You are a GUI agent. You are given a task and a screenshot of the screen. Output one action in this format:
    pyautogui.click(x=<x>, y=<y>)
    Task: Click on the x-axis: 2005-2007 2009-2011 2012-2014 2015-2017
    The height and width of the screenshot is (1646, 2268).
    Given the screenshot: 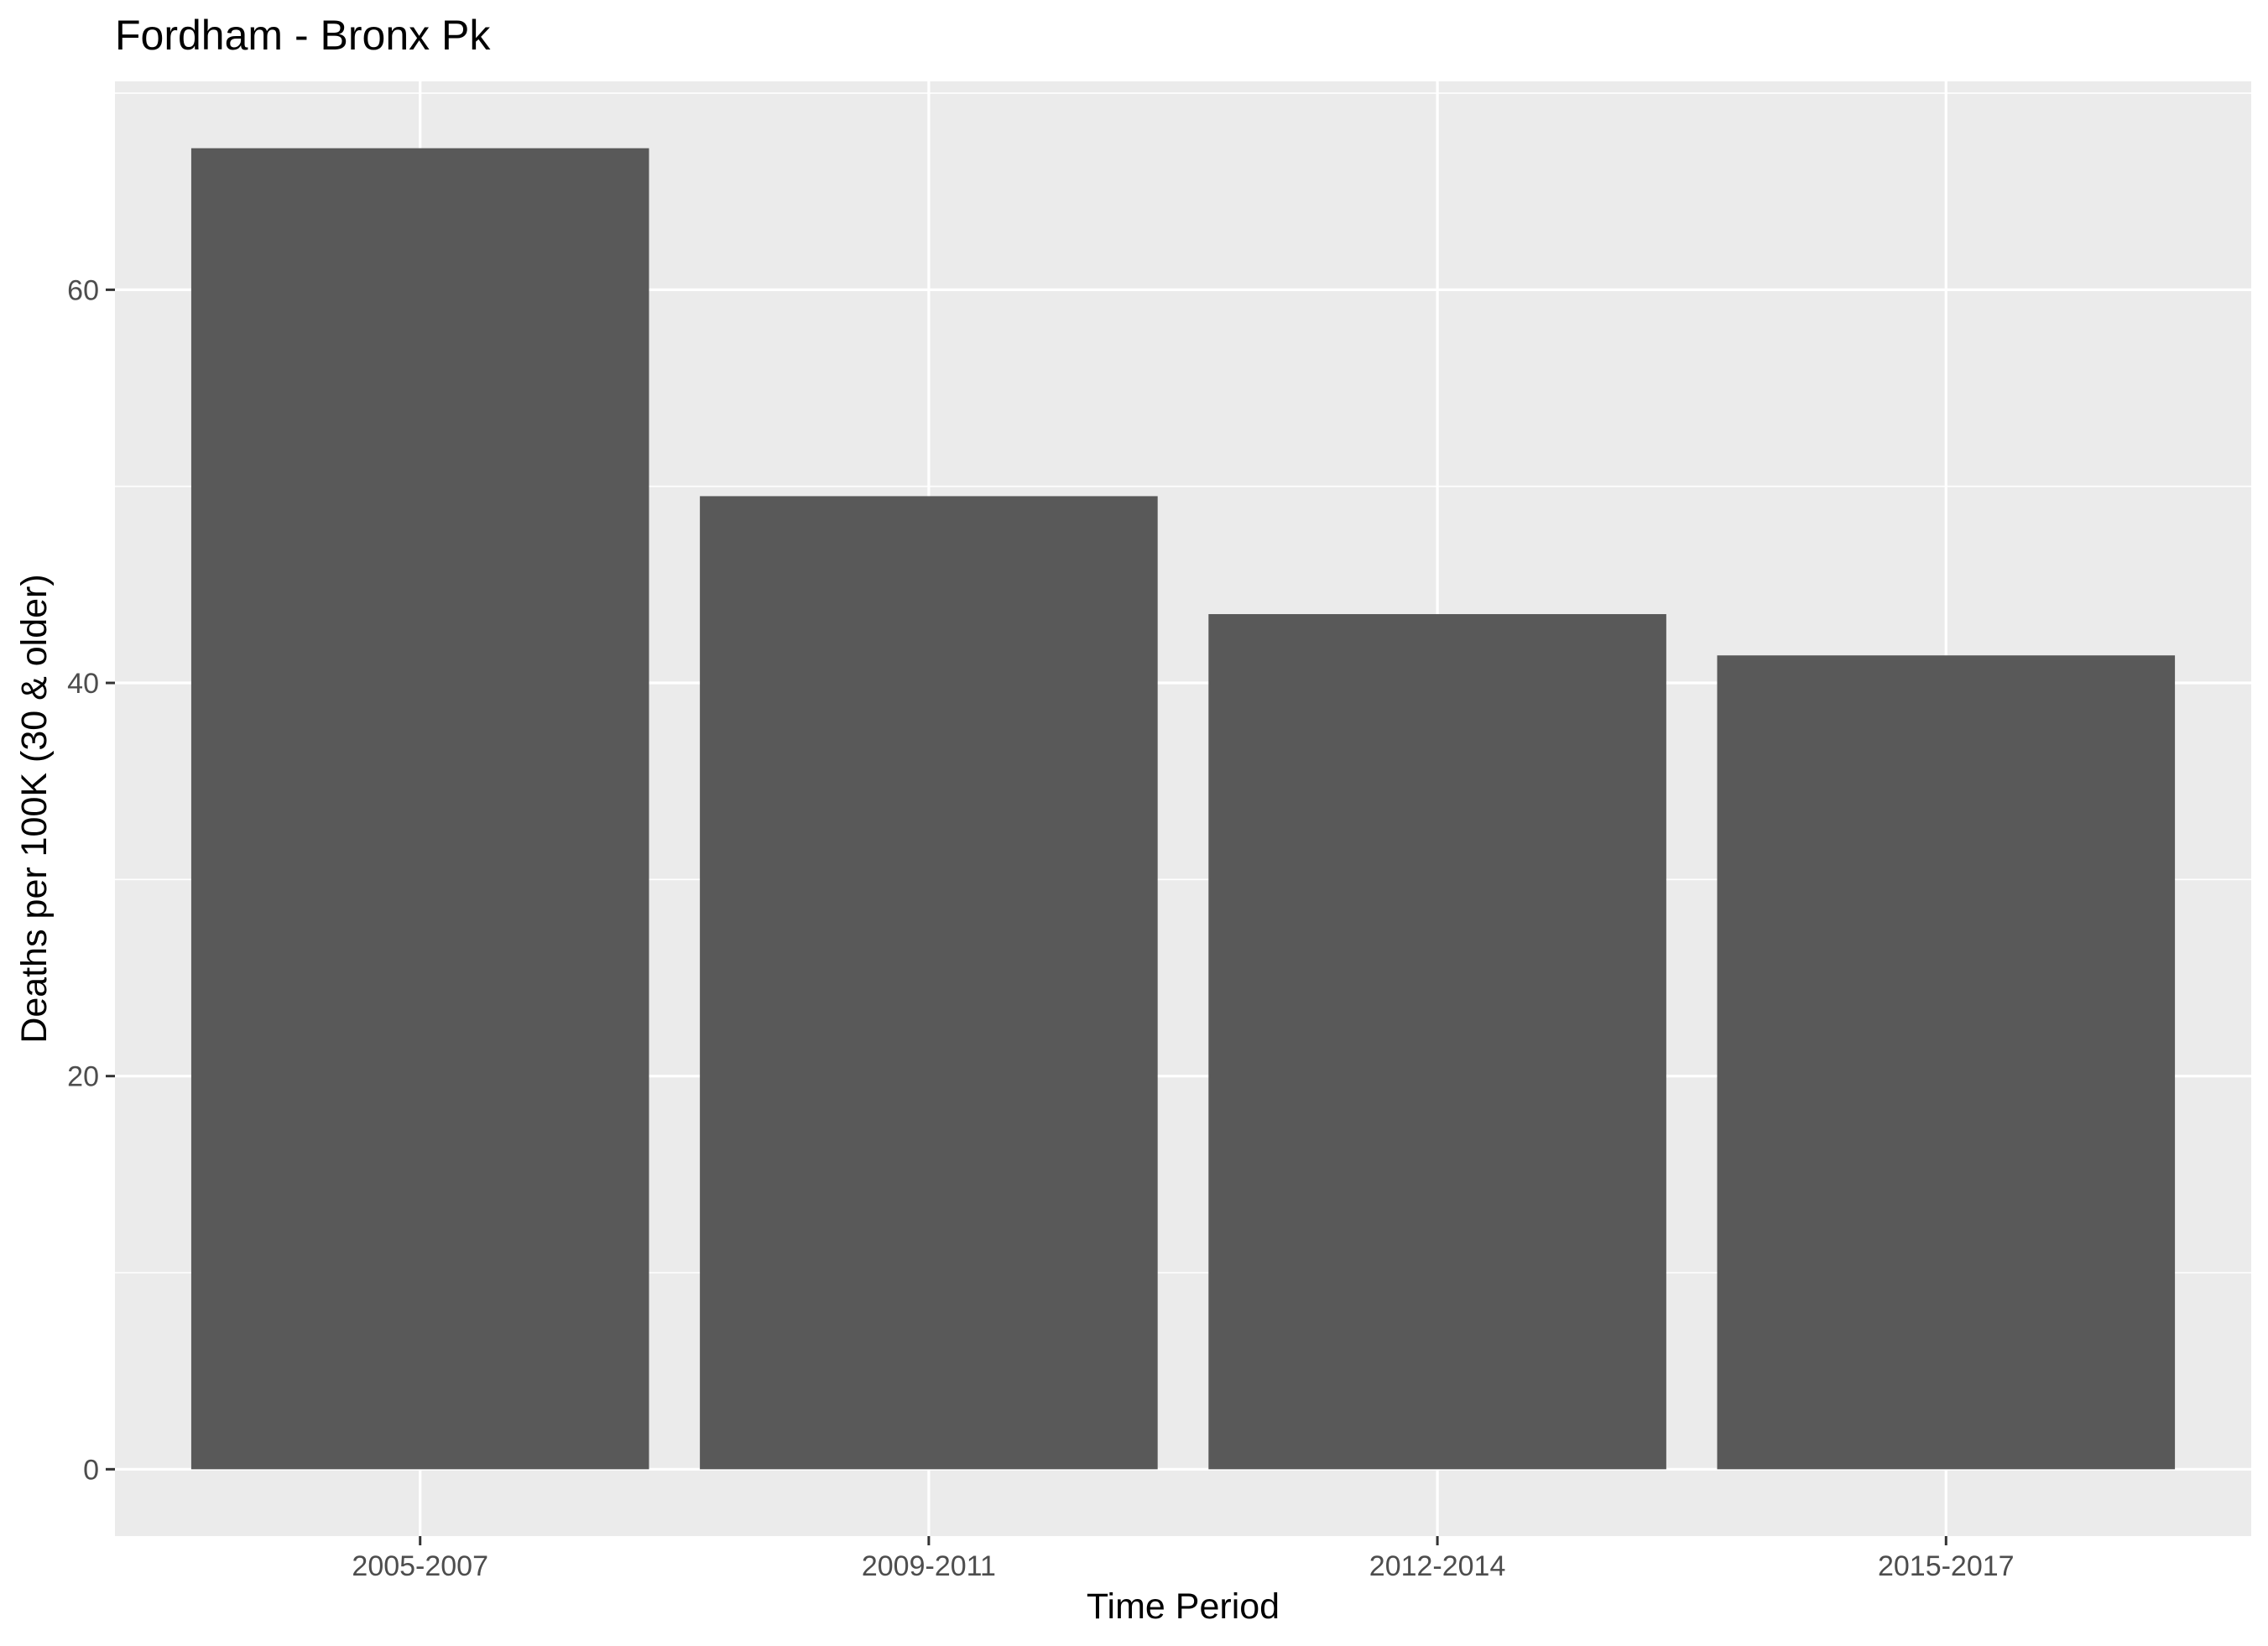 What is the action you would take?
    pyautogui.click(x=1184, y=1559)
    